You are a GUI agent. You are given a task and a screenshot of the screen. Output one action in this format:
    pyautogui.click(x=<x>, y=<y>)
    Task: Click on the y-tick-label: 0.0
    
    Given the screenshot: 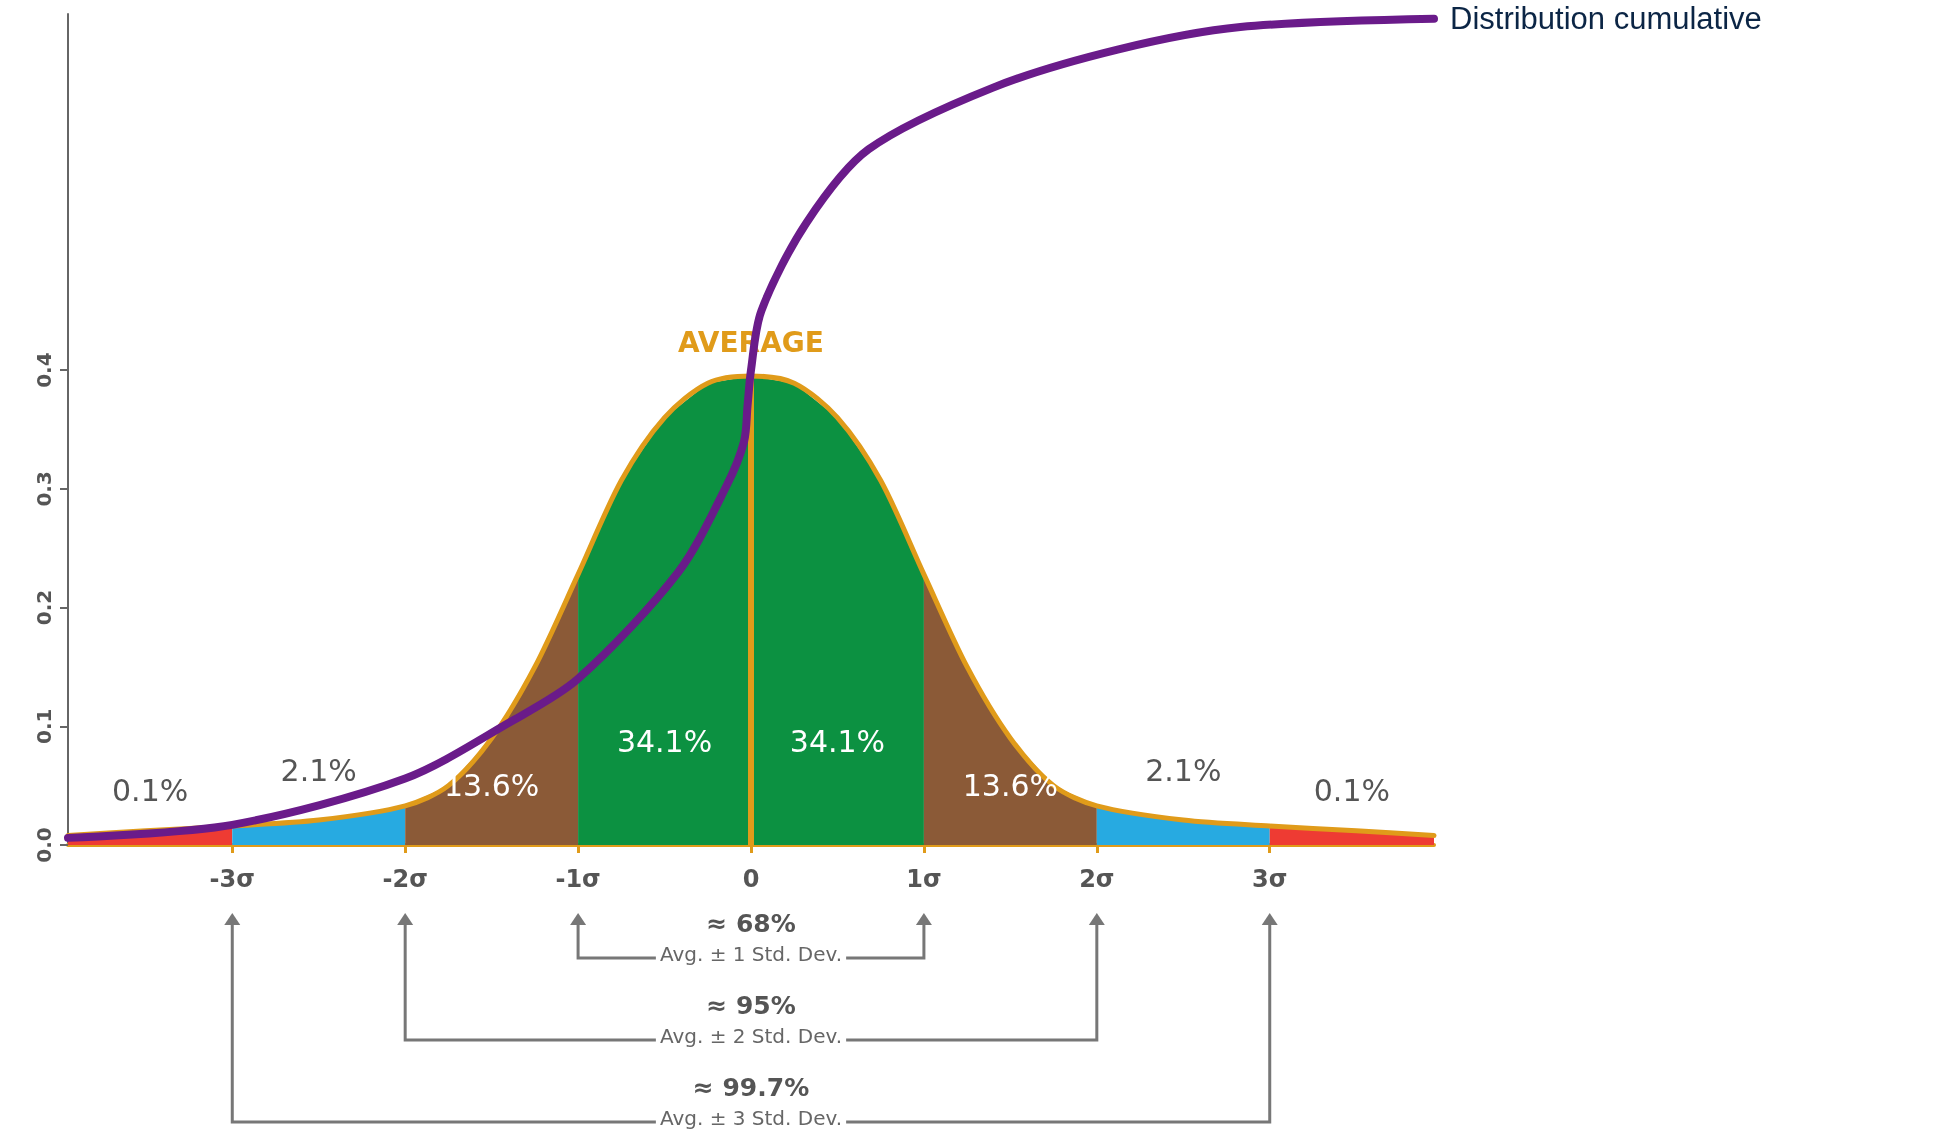 What is the action you would take?
    pyautogui.click(x=44, y=845)
    